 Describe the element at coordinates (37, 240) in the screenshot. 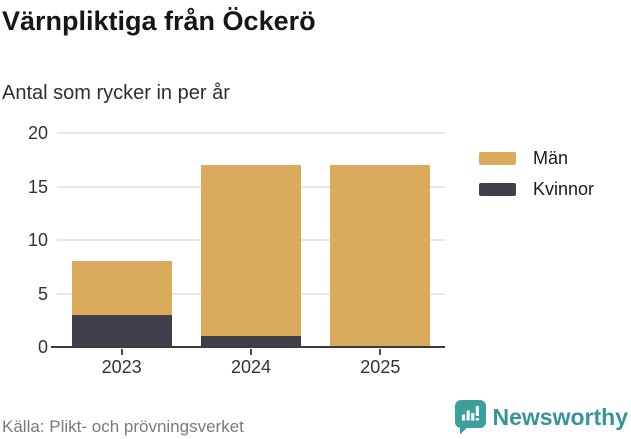

I see `y-tick-label: 10` at that location.